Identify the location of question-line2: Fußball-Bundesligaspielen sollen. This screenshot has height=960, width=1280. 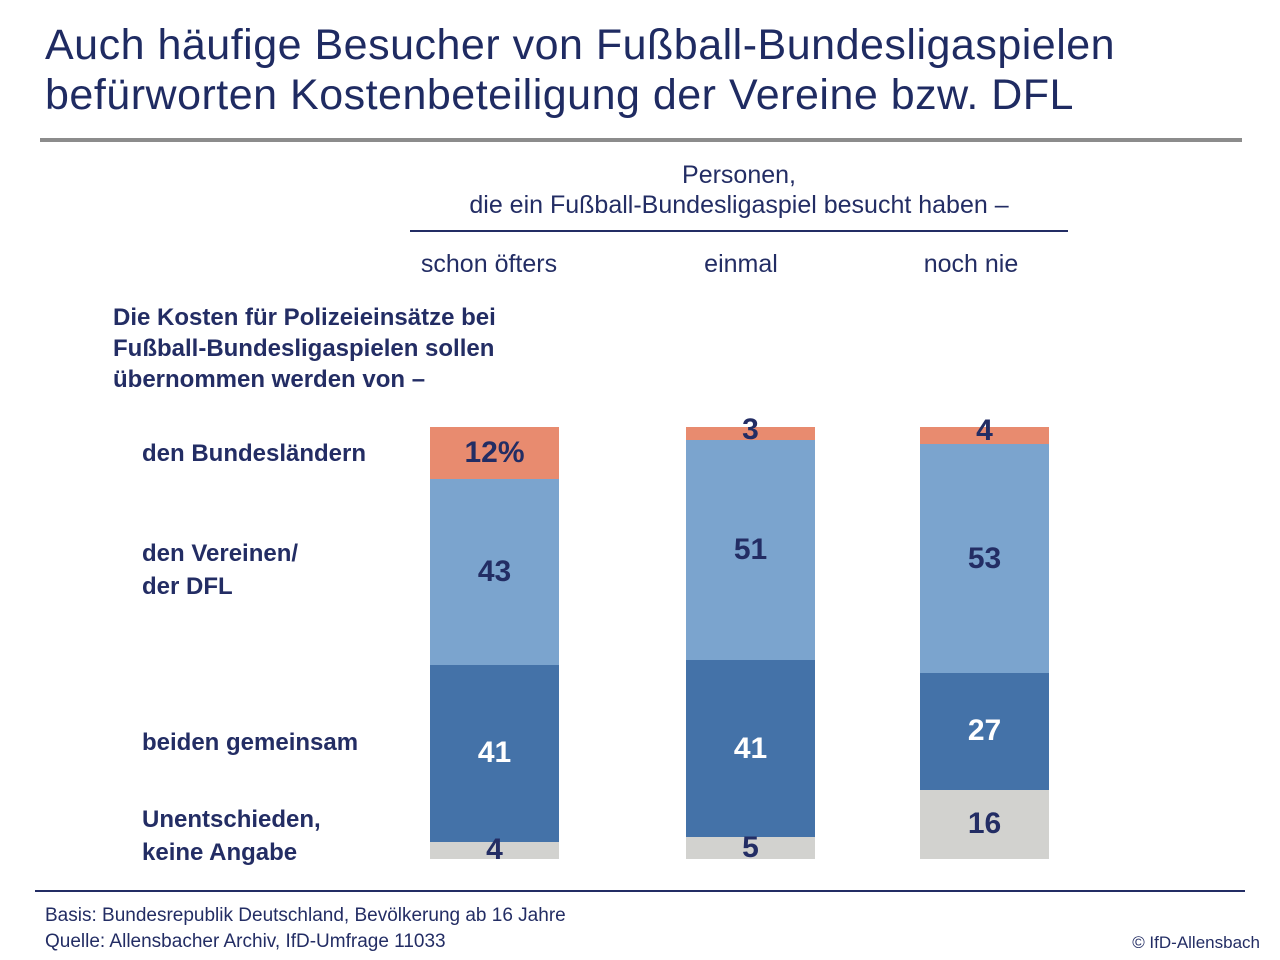
(304, 348).